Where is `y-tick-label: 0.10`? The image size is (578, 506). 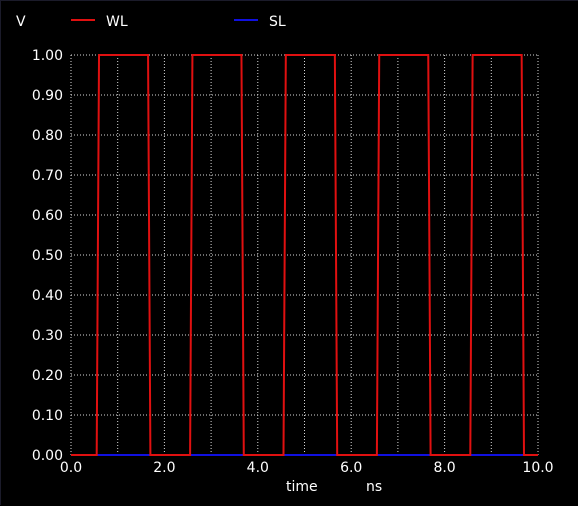
y-tick-label: 0.10 is located at coordinates (47, 416).